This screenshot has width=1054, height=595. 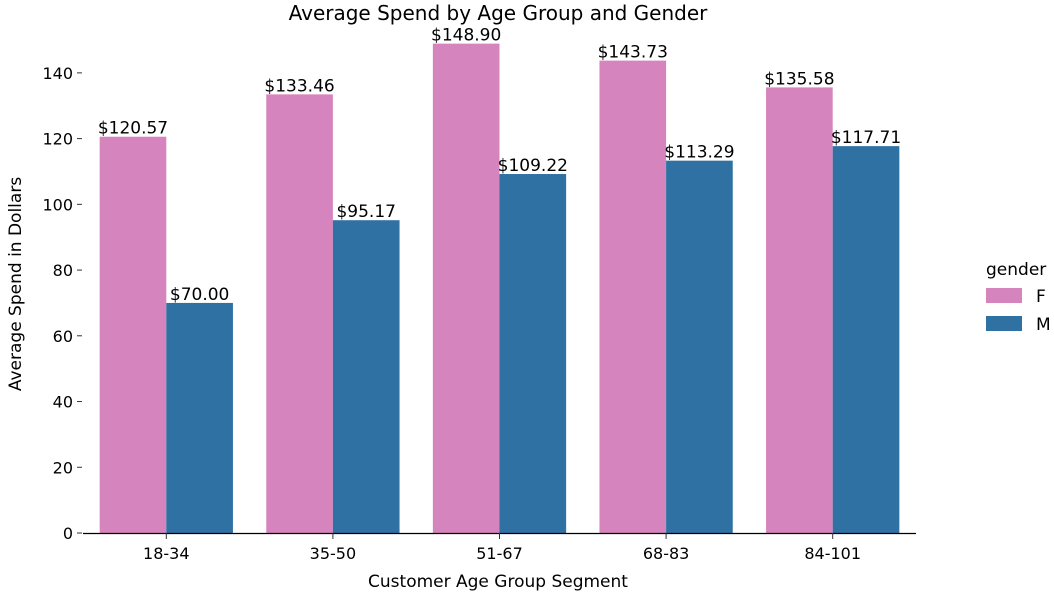 I want to click on y-tick-label: 60, so click(x=63, y=336).